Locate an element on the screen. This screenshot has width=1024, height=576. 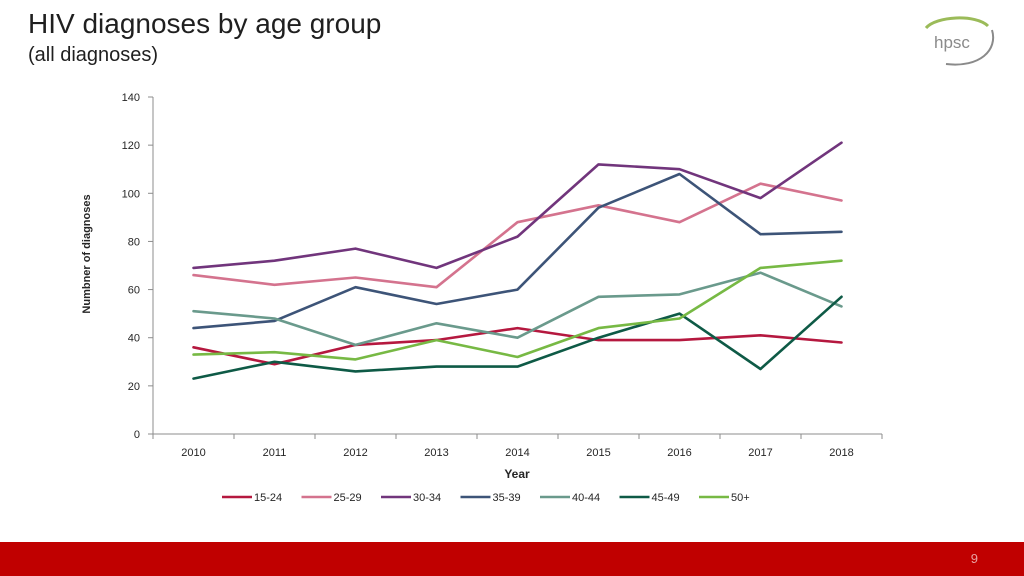
legend-item: 45-49 is located at coordinates (649, 498).